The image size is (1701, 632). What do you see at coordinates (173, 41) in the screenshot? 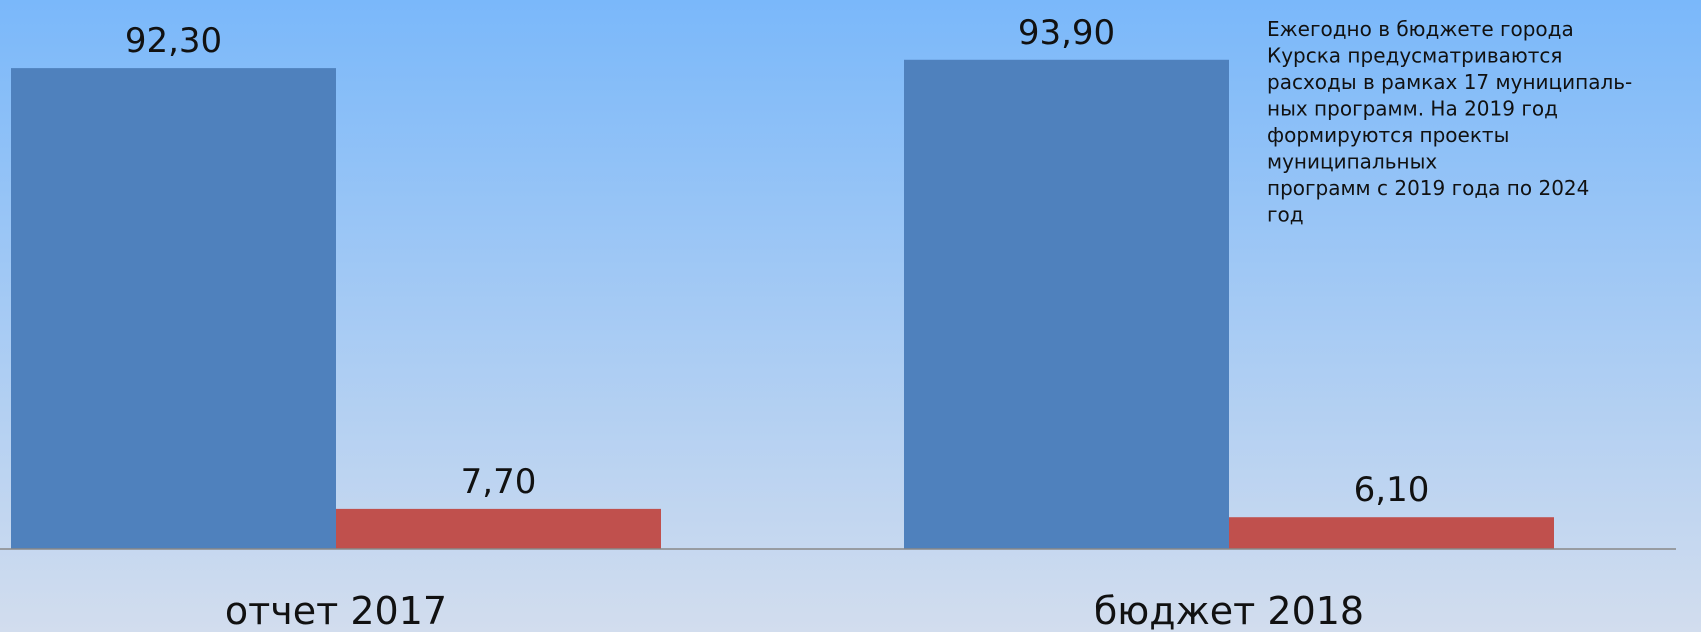
I see `value-label: 92,30` at bounding box center [173, 41].